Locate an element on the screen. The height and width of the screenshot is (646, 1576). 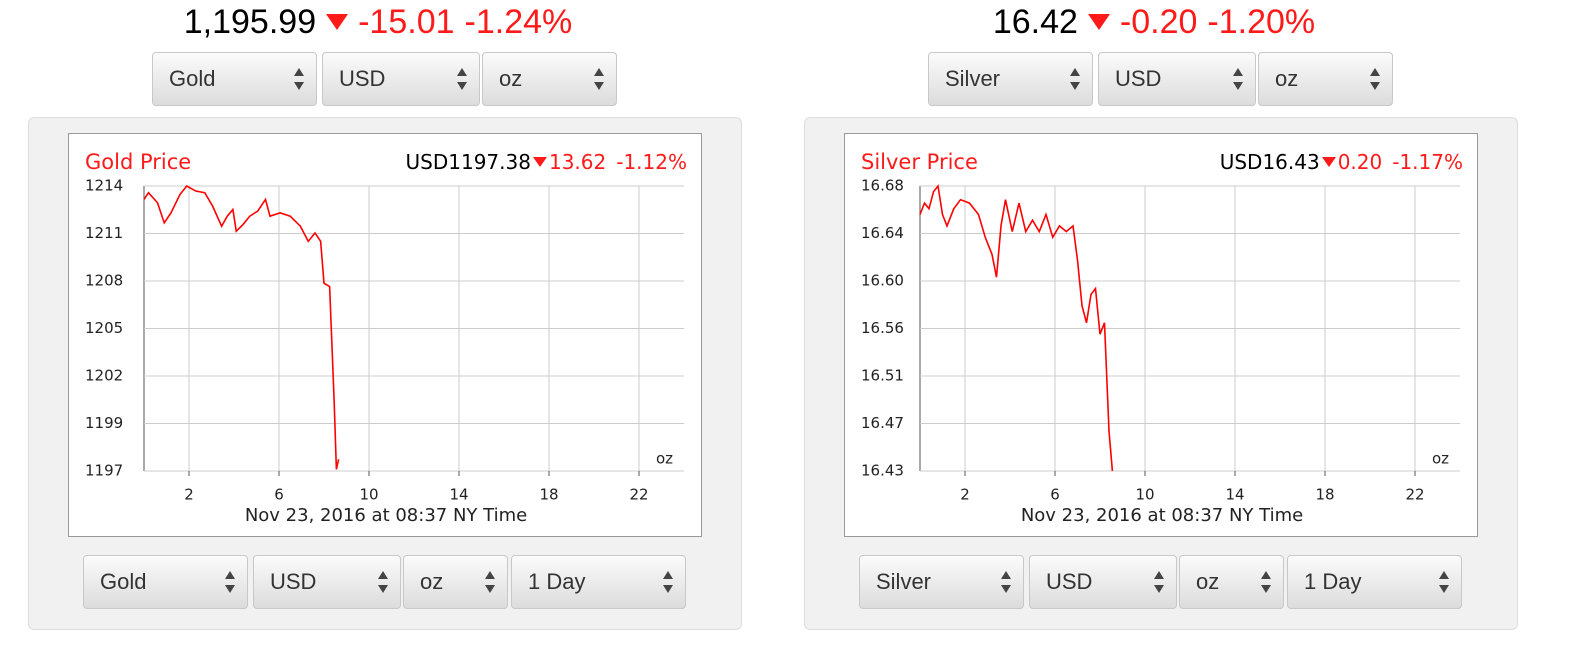
y-tick-label: 1214 is located at coordinates (104, 186).